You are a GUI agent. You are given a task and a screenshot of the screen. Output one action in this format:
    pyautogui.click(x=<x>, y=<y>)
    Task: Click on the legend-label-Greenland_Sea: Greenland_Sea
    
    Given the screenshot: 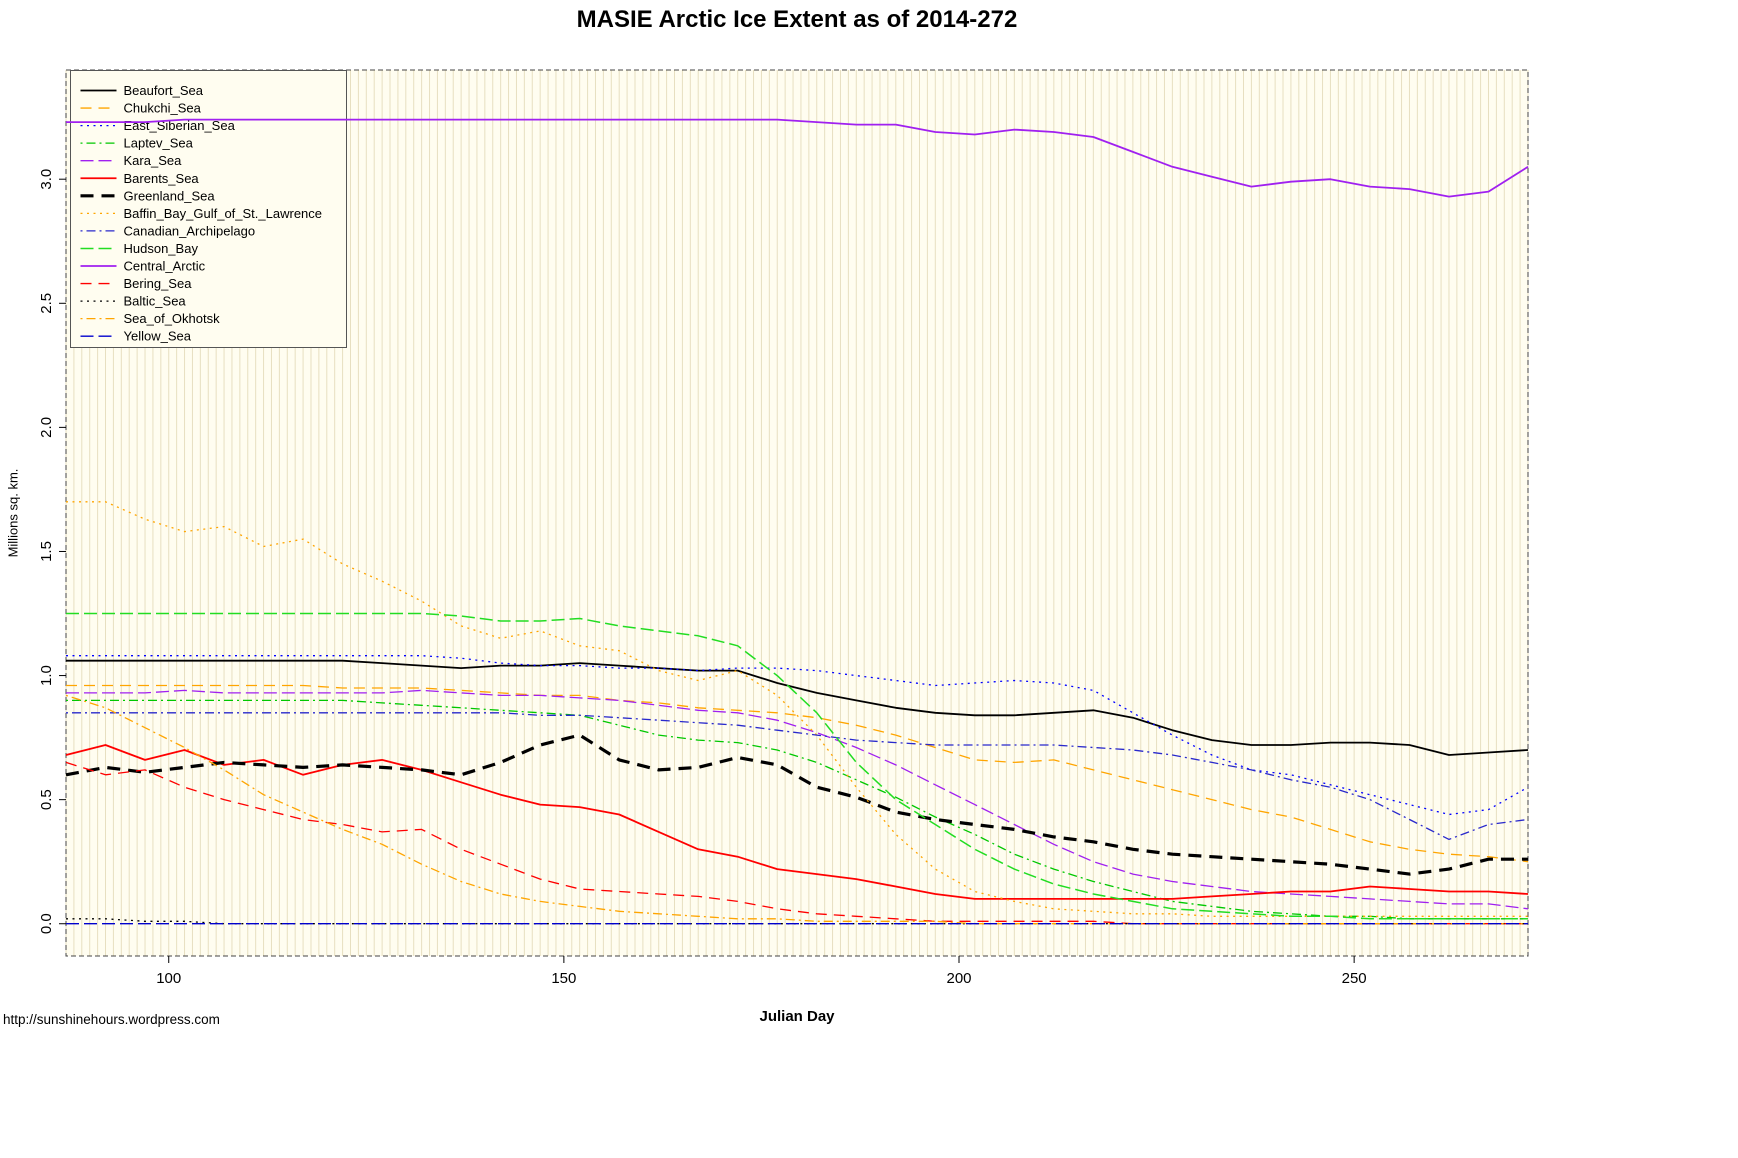 What is the action you would take?
    pyautogui.click(x=170, y=195)
    